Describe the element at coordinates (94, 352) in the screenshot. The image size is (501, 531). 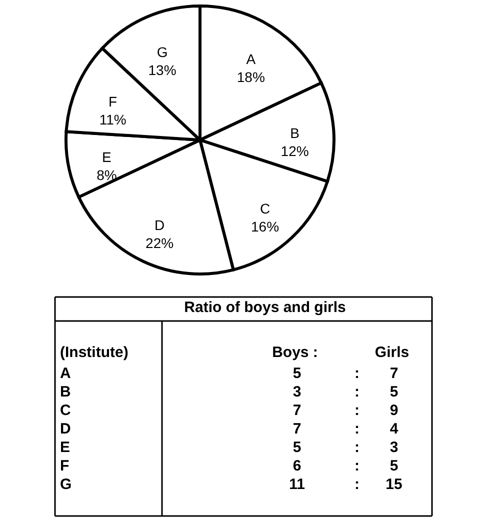
I see `text: (Institute)` at that location.